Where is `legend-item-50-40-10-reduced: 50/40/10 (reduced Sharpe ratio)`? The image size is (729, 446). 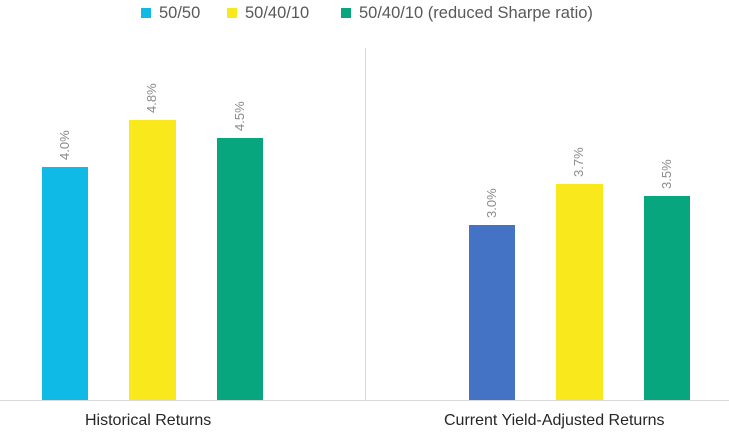 legend-item-50-40-10-reduced: 50/40/10 (reduced Sharpe ratio) is located at coordinates (467, 13).